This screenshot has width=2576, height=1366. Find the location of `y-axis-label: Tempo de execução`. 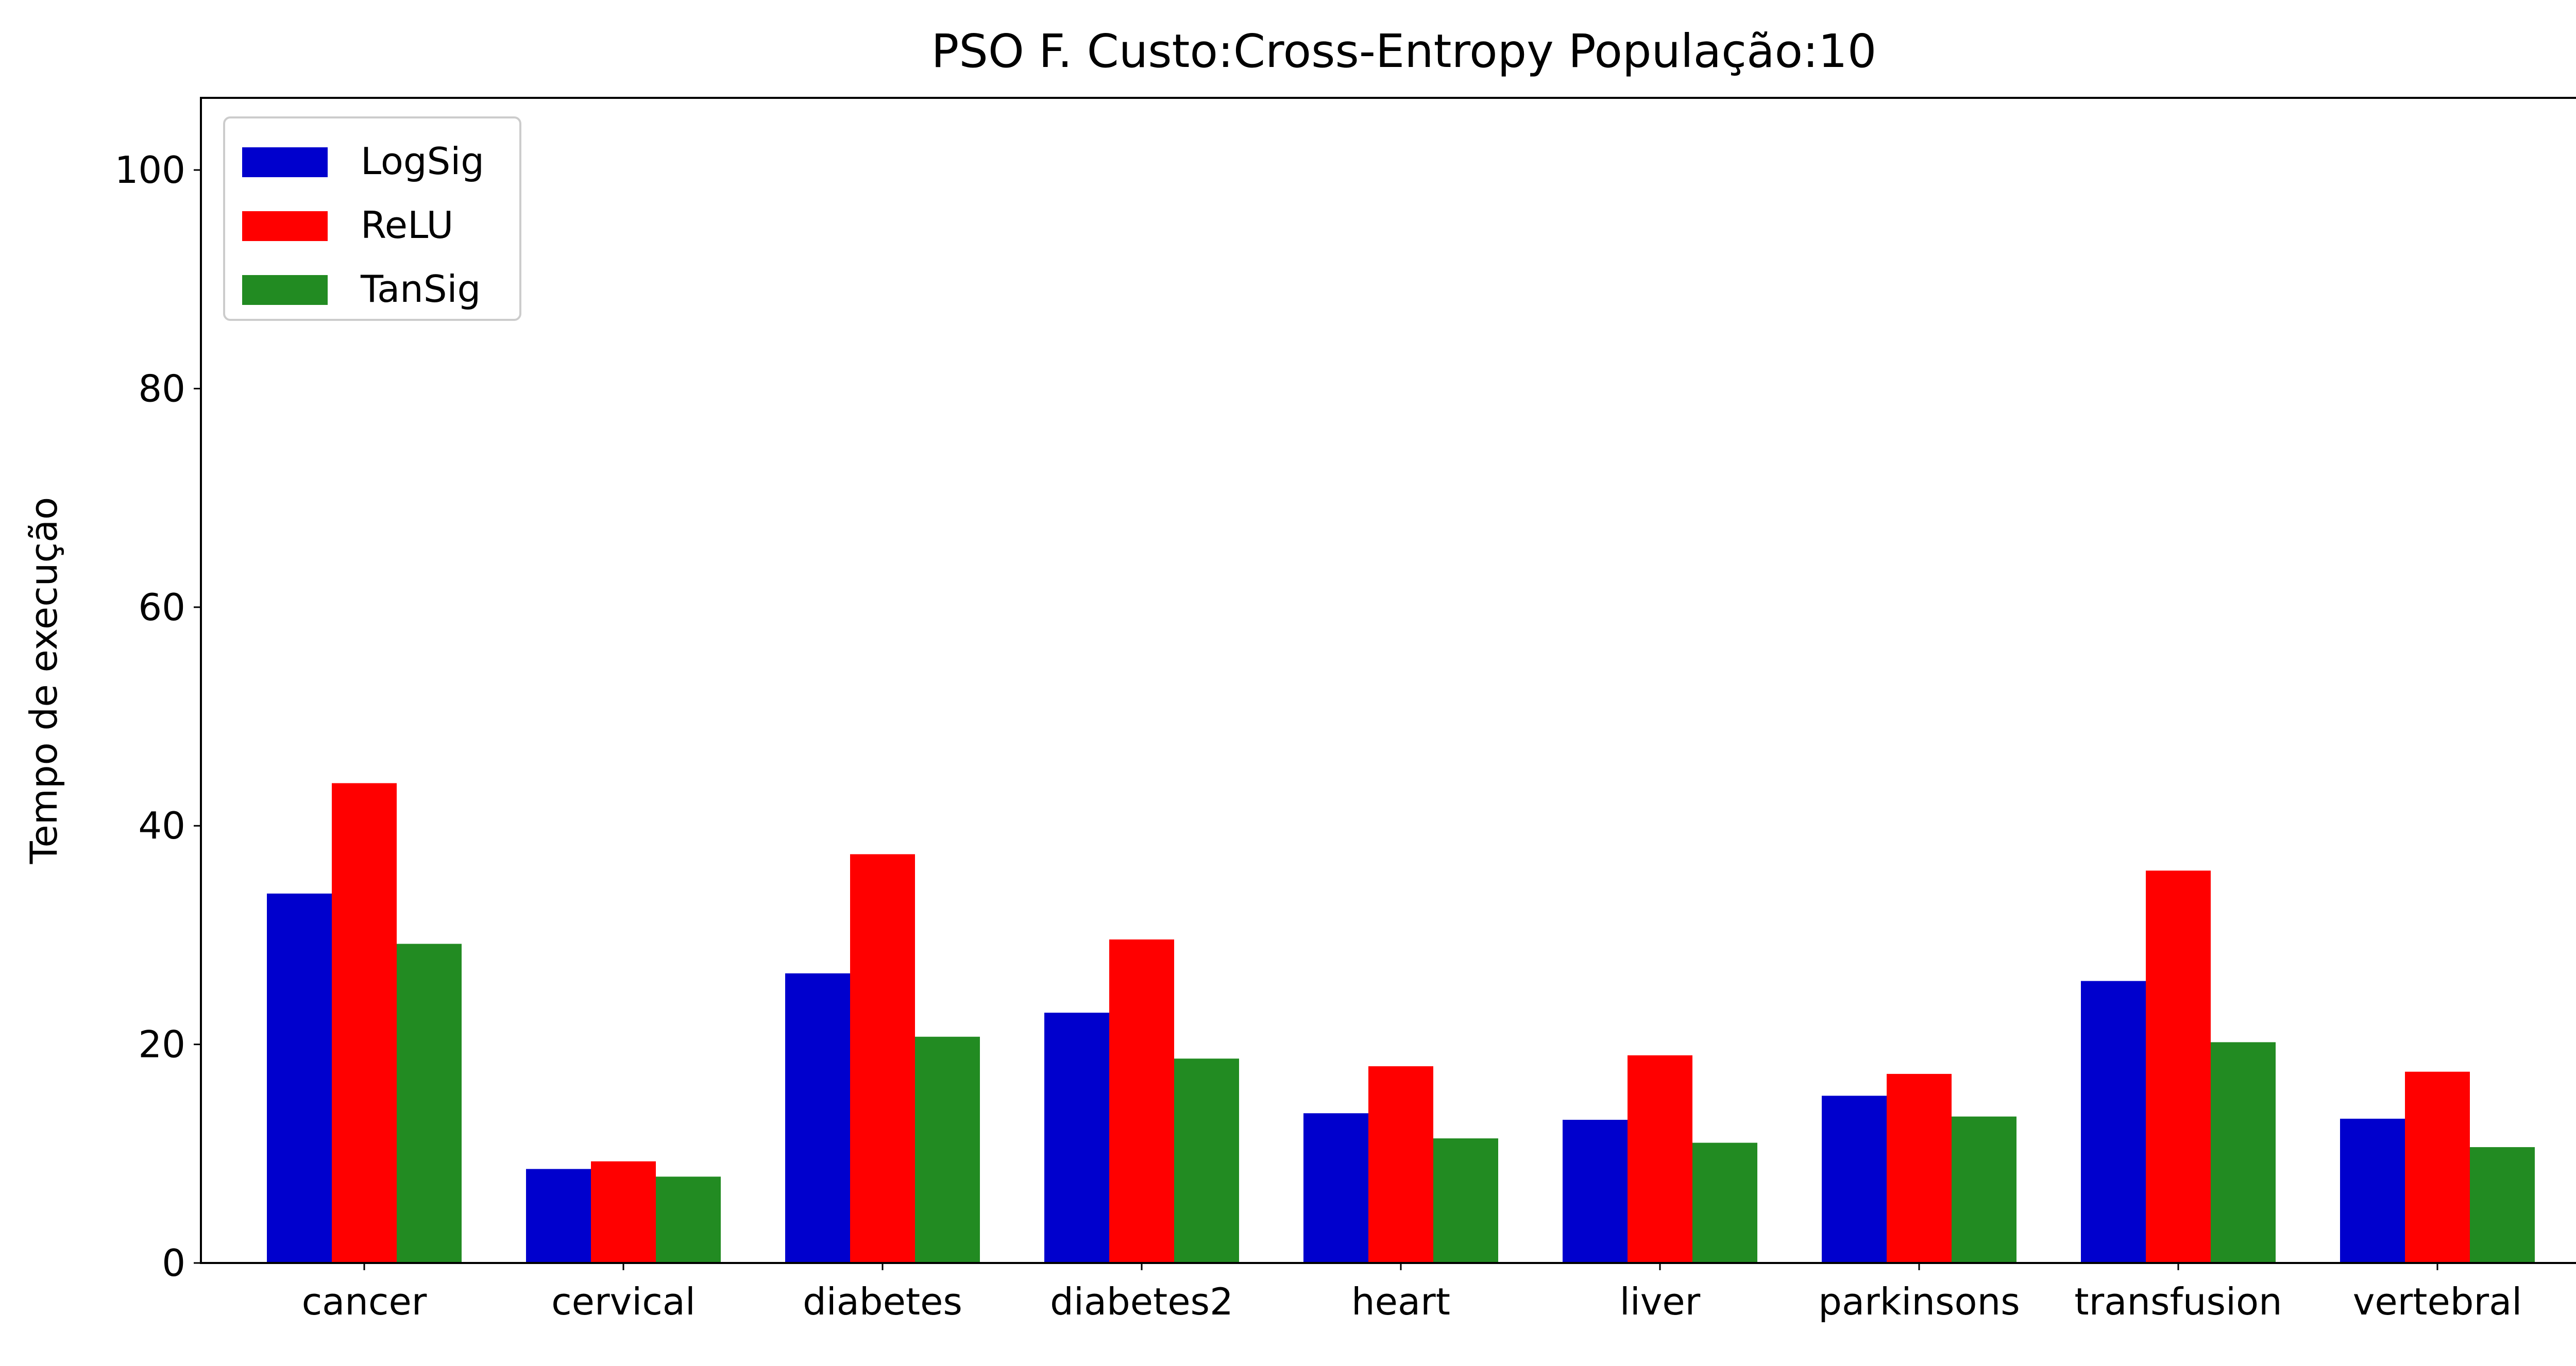

y-axis-label: Tempo de execução is located at coordinates (43, 680).